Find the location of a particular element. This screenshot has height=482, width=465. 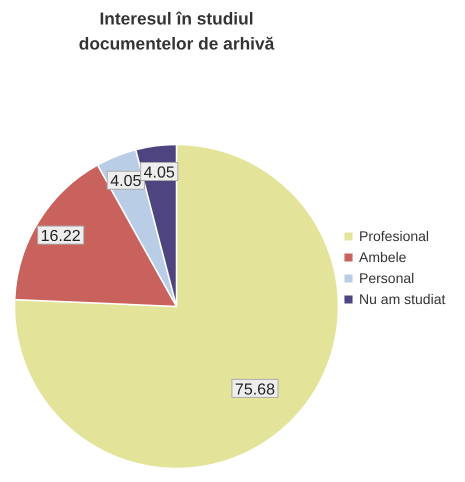

legend-label: Ambele is located at coordinates (382, 257).